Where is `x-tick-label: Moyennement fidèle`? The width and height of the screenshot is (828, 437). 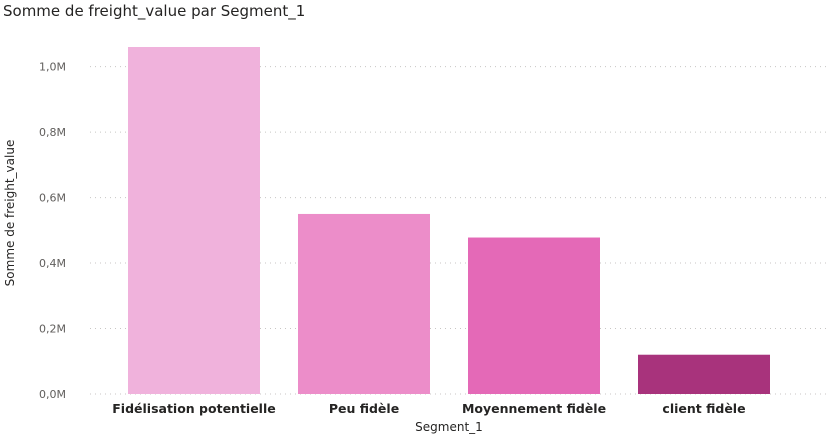
x-tick-label: Moyennement fidèle is located at coordinates (534, 408).